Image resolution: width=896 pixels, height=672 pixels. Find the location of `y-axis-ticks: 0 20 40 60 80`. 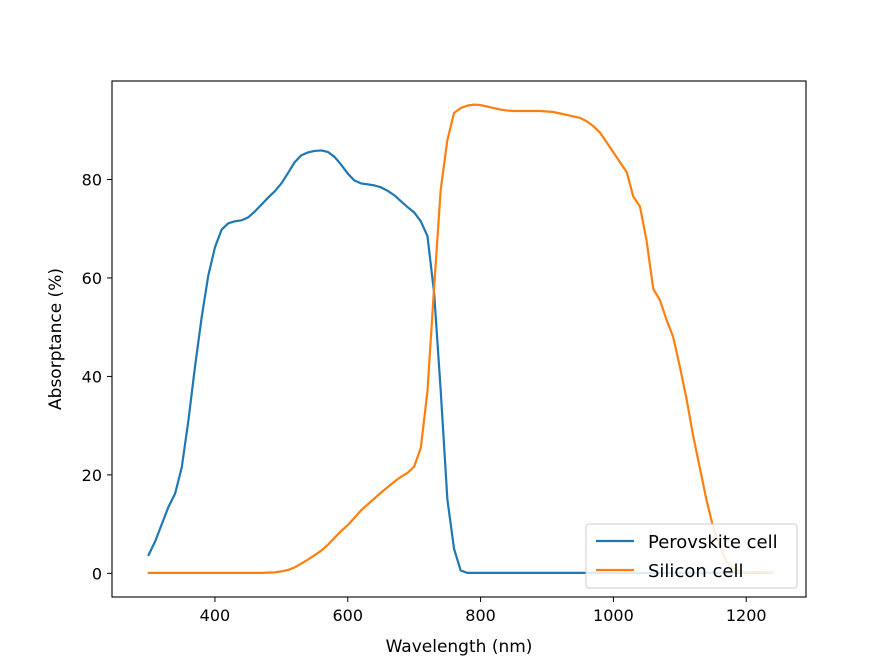

y-axis-ticks: 0 20 40 60 80 is located at coordinates (97, 376).